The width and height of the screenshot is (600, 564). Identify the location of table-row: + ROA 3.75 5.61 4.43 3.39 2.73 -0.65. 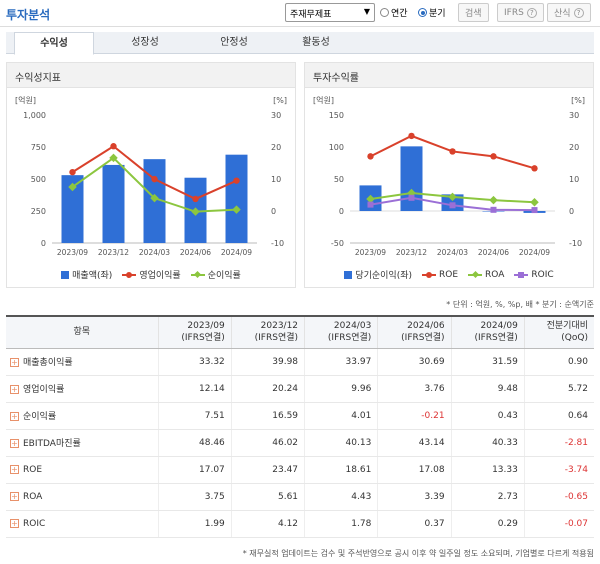
(300, 497).